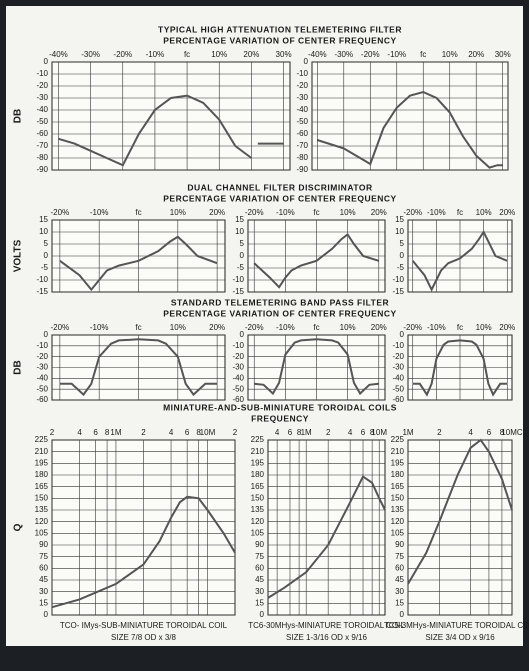 This screenshot has width=529, height=671. I want to click on x-tick-label: 8, so click(372, 432).